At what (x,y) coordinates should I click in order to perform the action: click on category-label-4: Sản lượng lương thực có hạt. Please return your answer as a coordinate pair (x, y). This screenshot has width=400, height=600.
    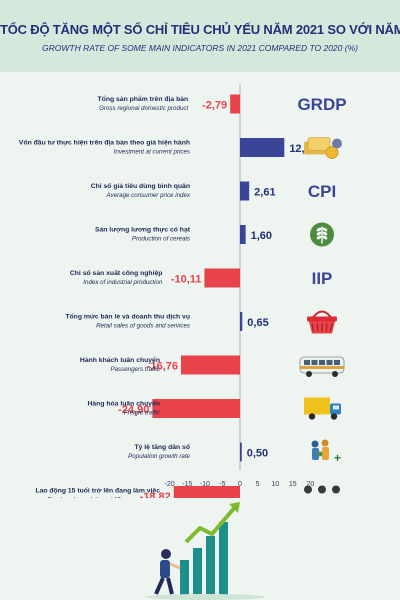
    Looking at the image, I should click on (143, 230).